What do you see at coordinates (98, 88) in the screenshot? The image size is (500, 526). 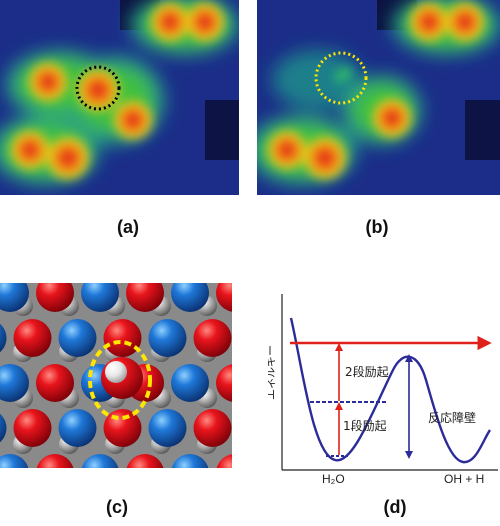 I see `highlight-circle-black` at bounding box center [98, 88].